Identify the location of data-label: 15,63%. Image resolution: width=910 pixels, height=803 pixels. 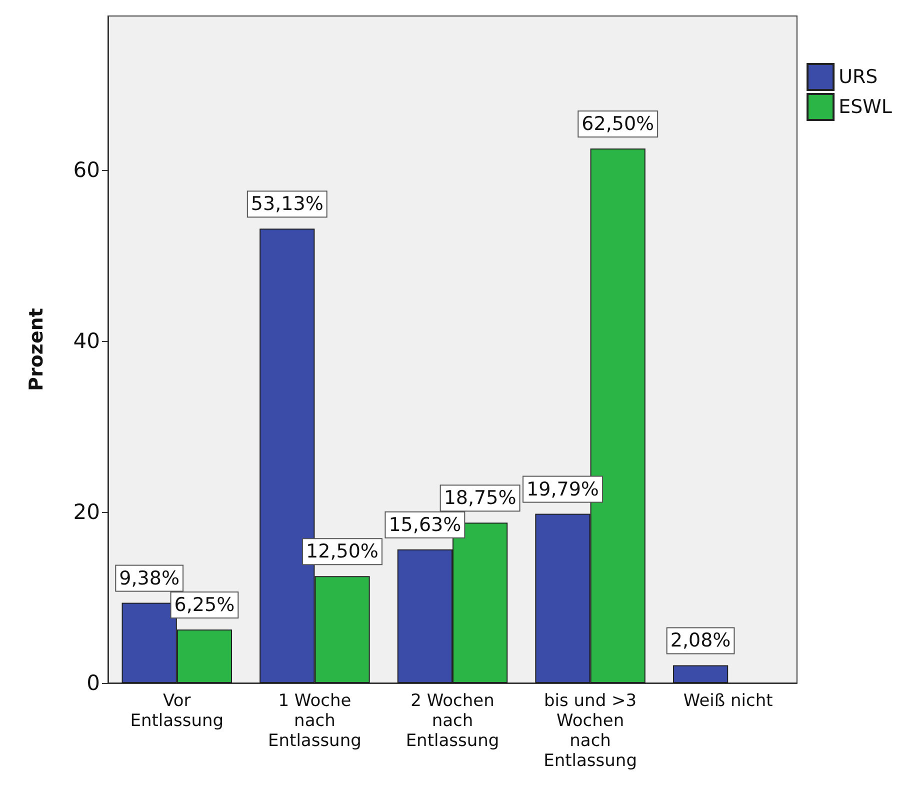
(425, 525).